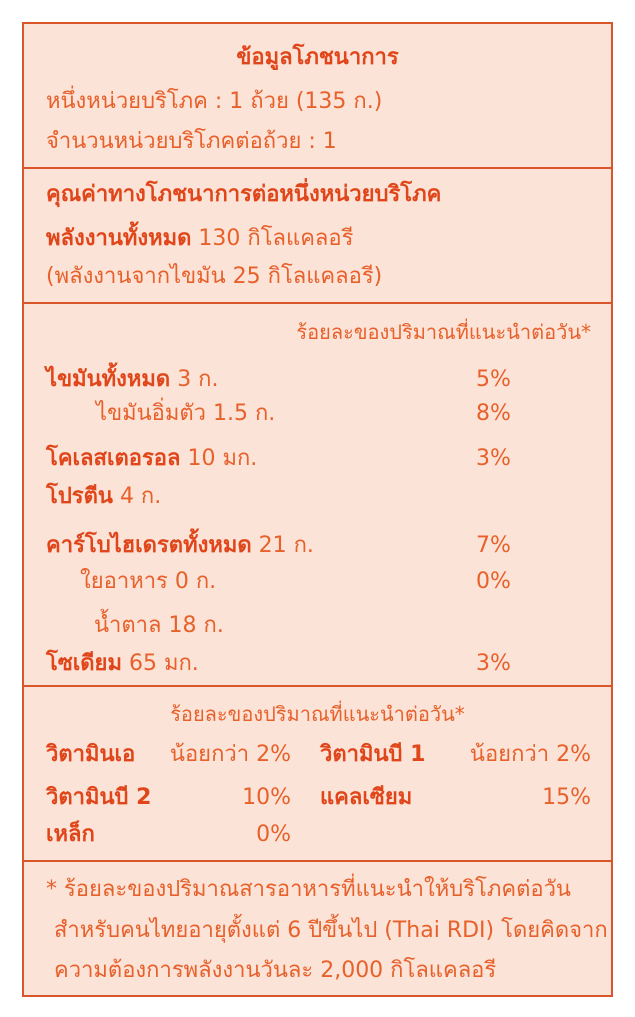 This screenshot has height=1017, width=635. Describe the element at coordinates (198, 379) in the screenshot. I see `nutrient-amount: 3 ก.` at that location.